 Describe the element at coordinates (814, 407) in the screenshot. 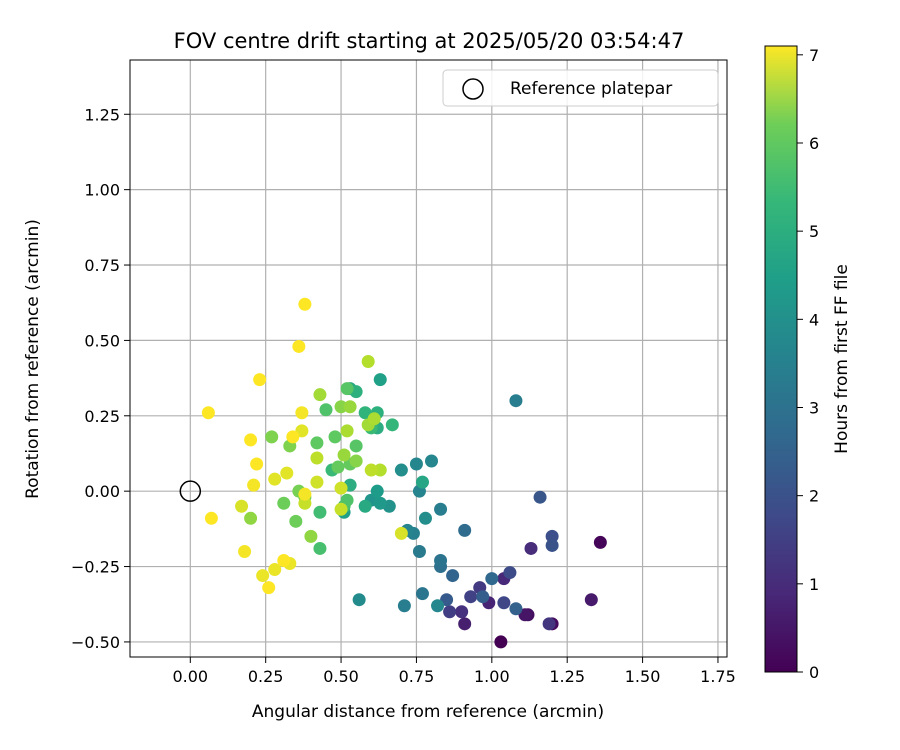

I see `colorbar-tick-label: 3` at that location.